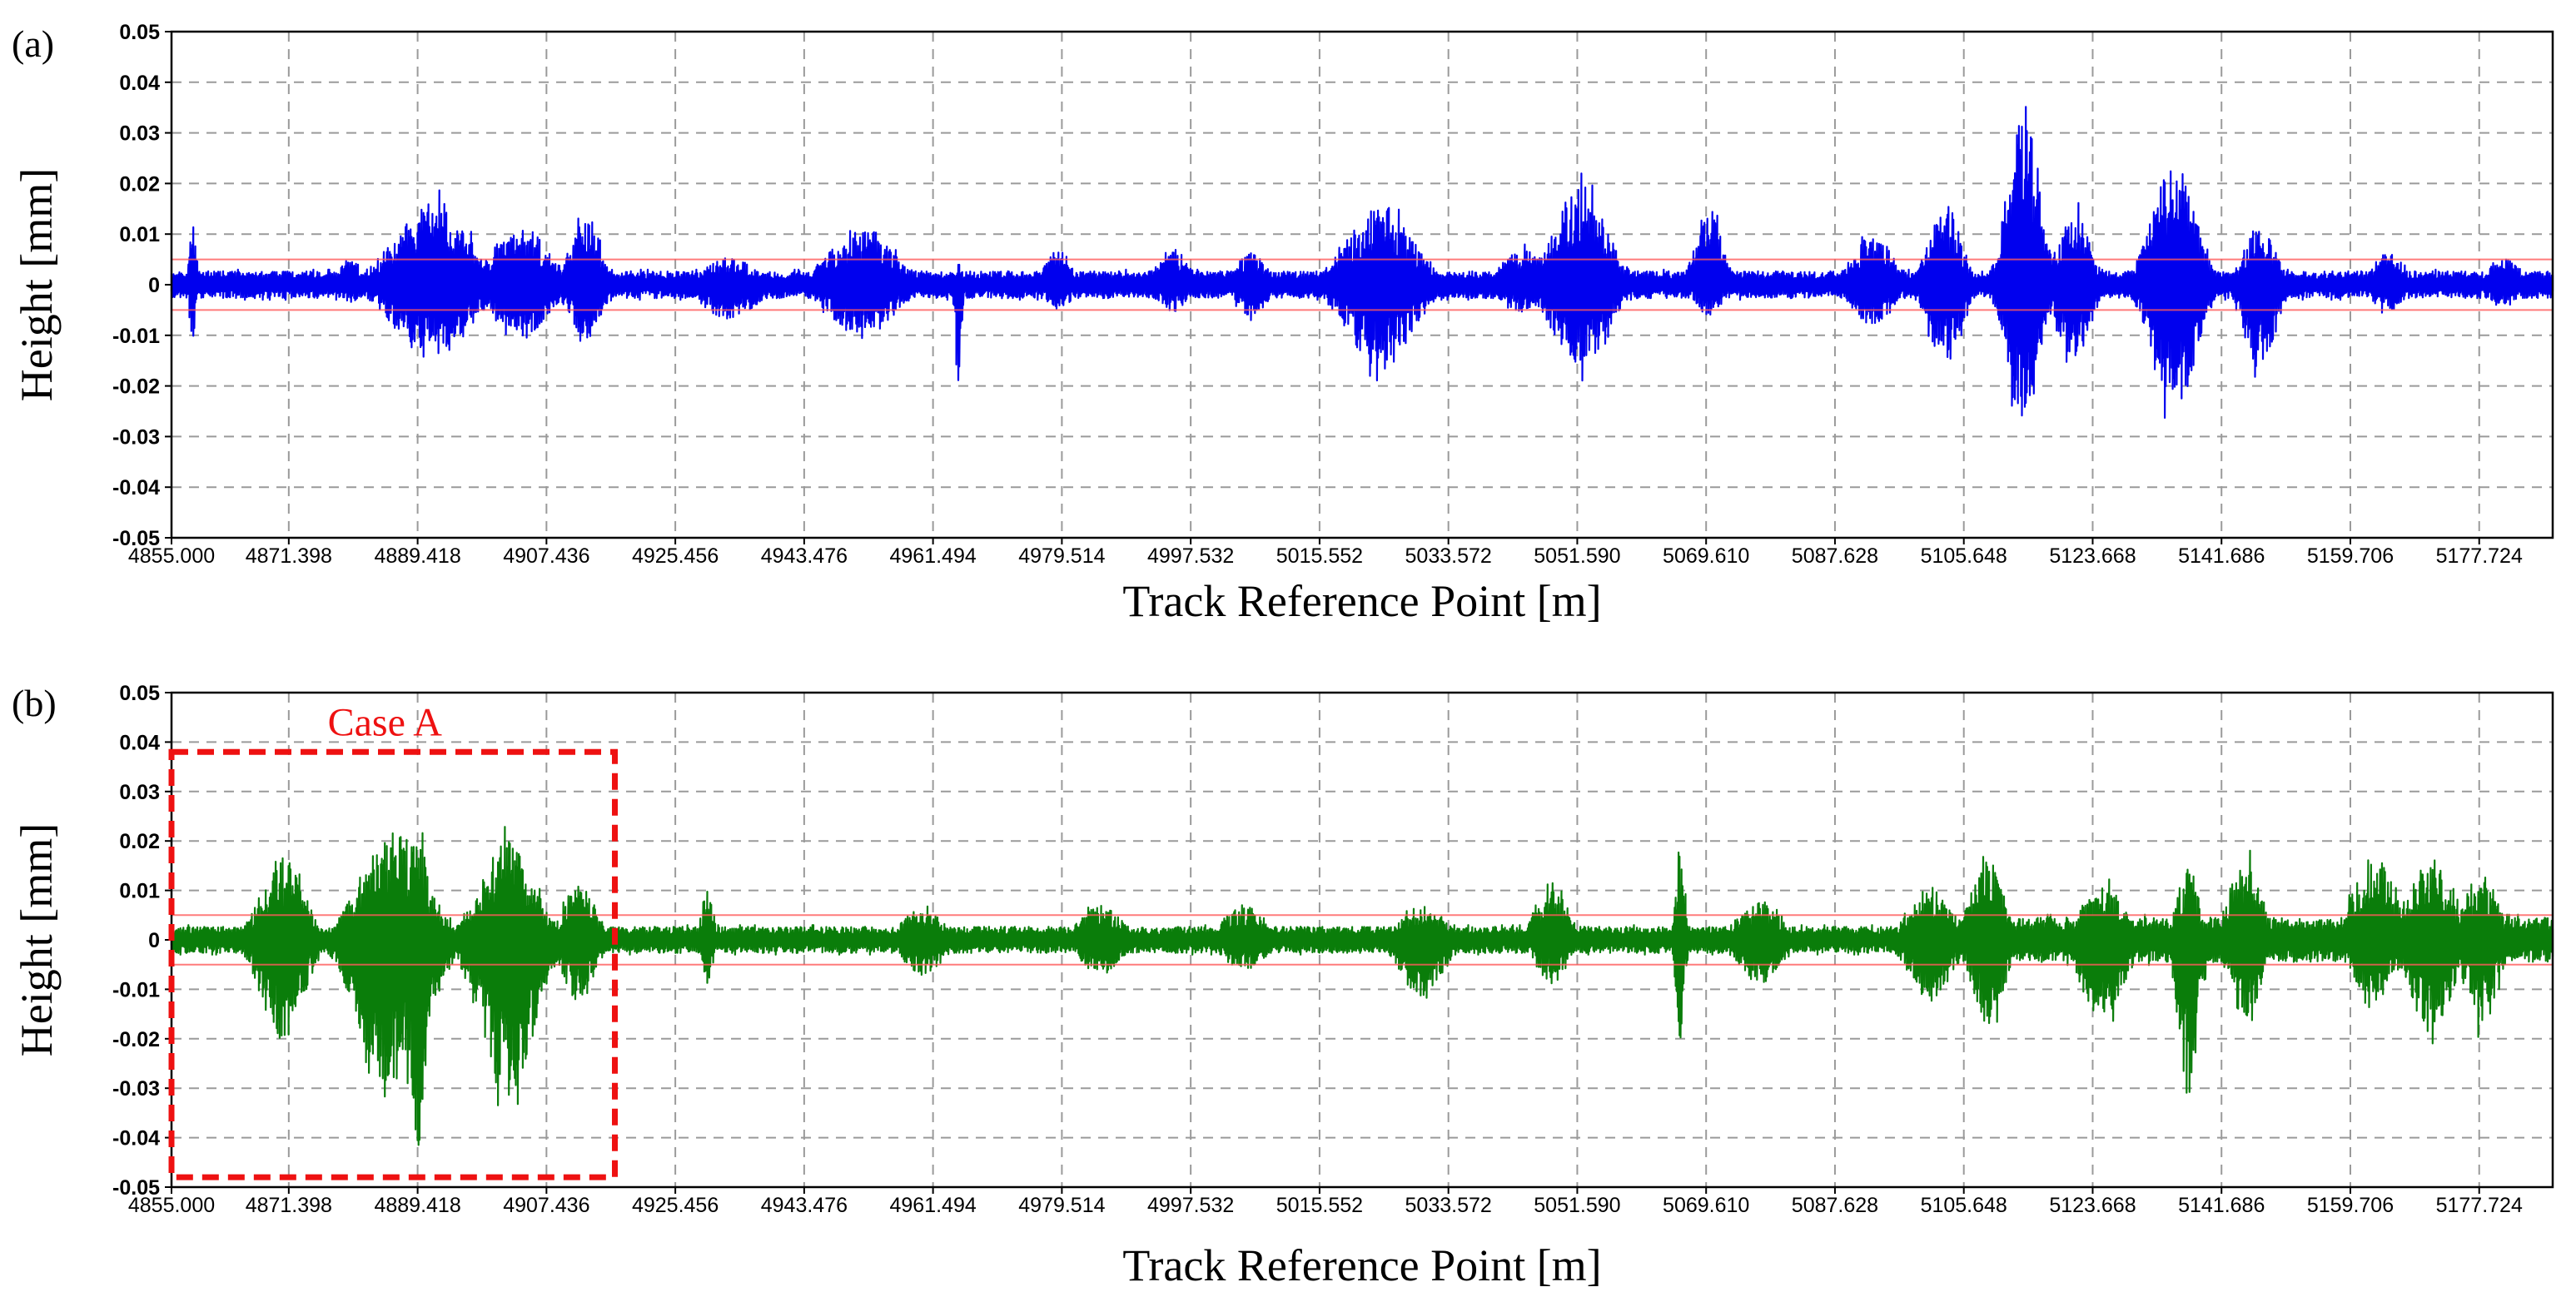  Describe the element at coordinates (33, 43) in the screenshot. I see `panel-label: (a)` at that location.